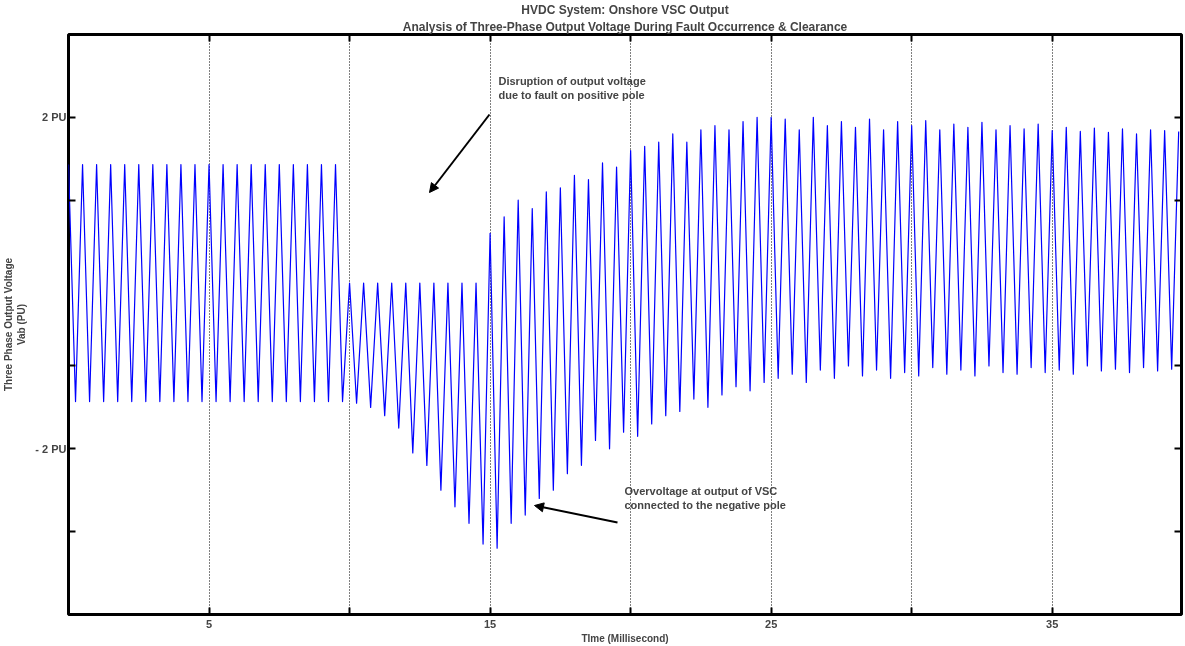 The width and height of the screenshot is (1185, 646). What do you see at coordinates (15, 324) in the screenshot?
I see `y-axis-title: Three Phase Output Voltage Vab (PU)` at bounding box center [15, 324].